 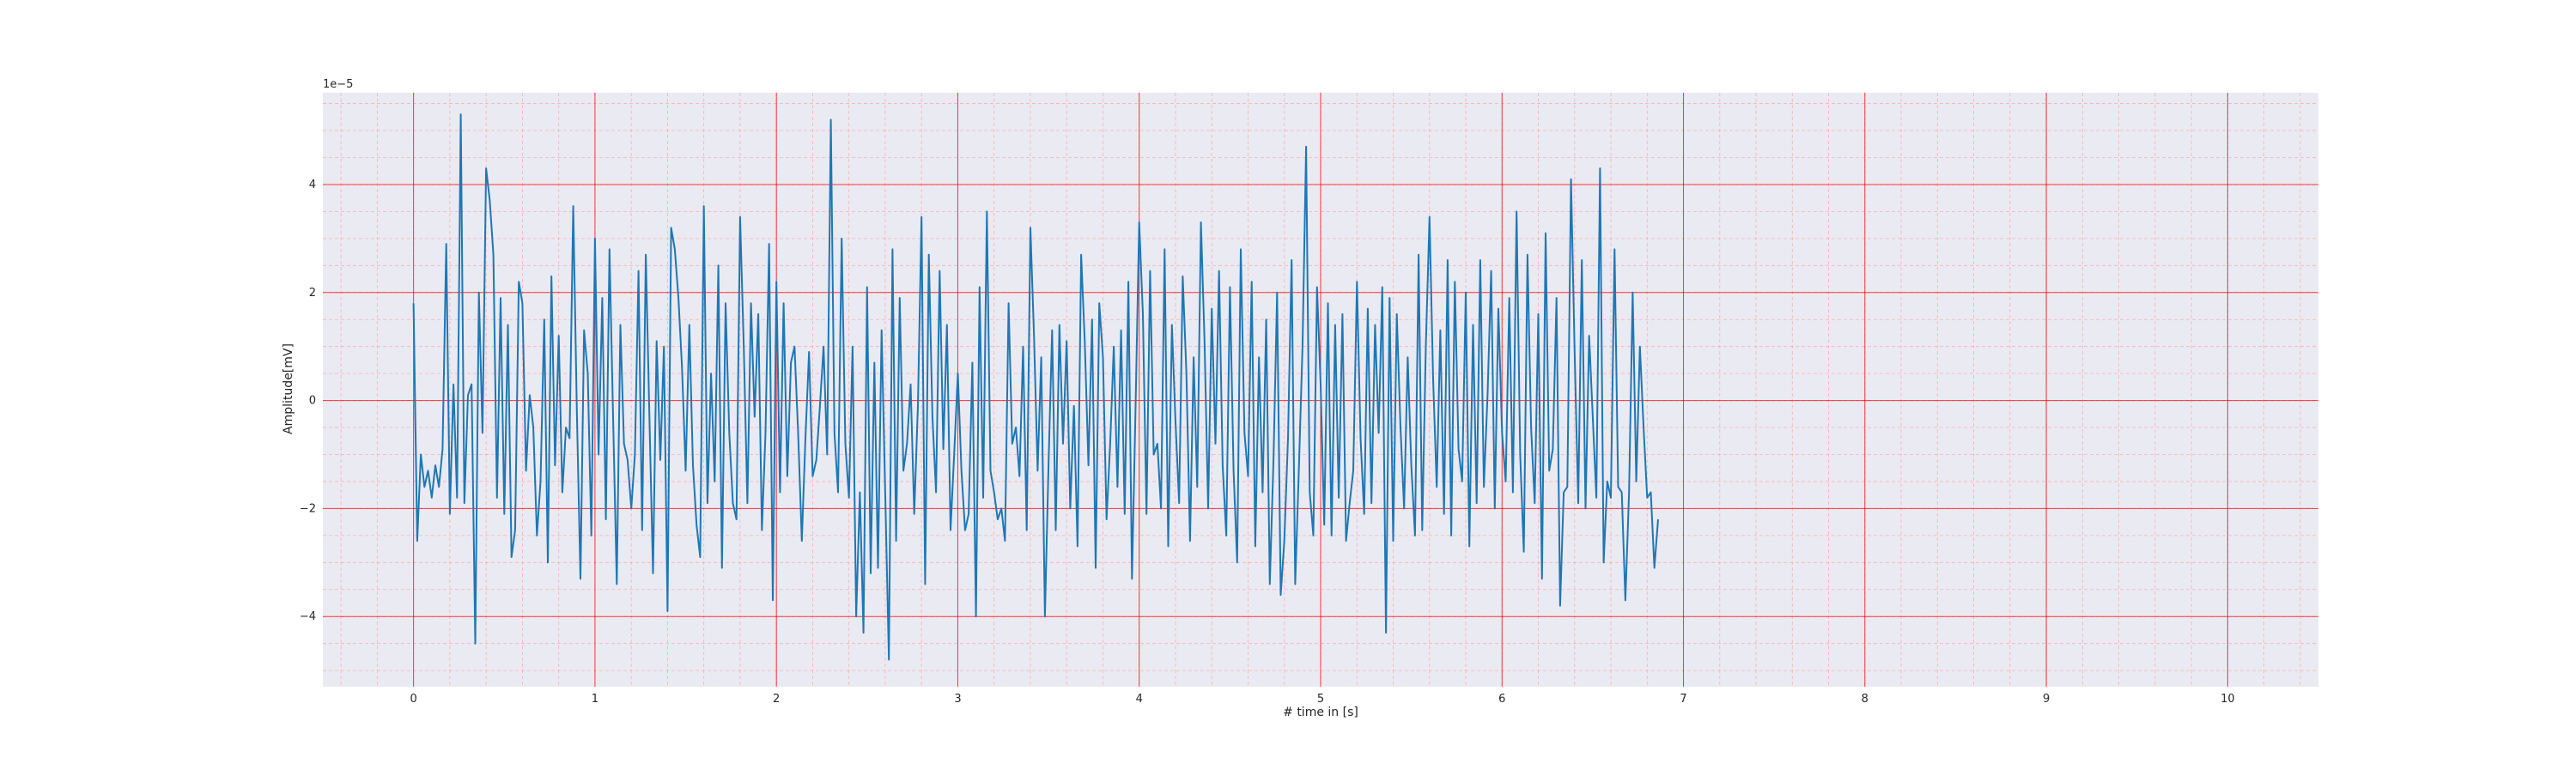 I want to click on x-tick-label: 5, so click(x=1320, y=699).